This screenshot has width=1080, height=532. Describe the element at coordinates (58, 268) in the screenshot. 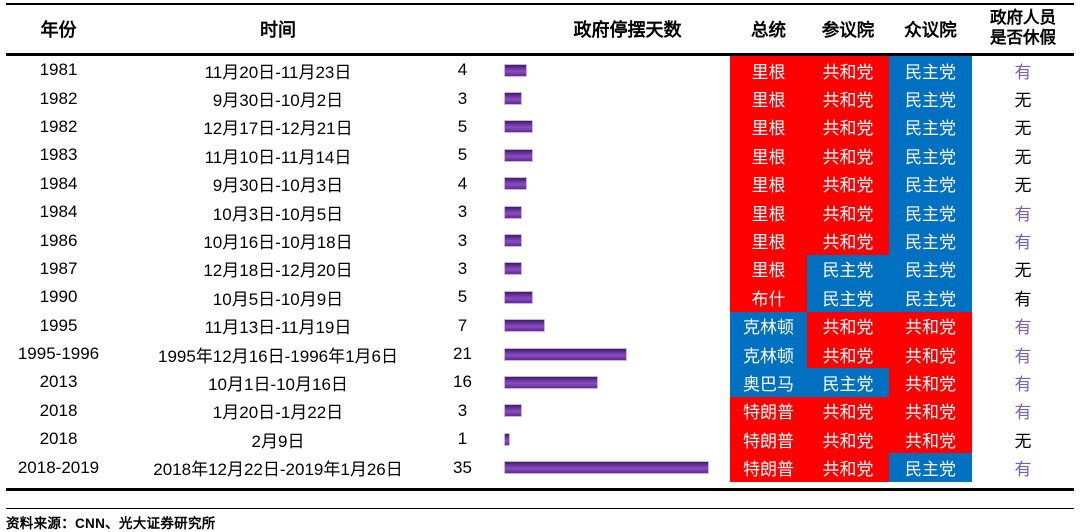

I see `year-cell: 1987` at that location.